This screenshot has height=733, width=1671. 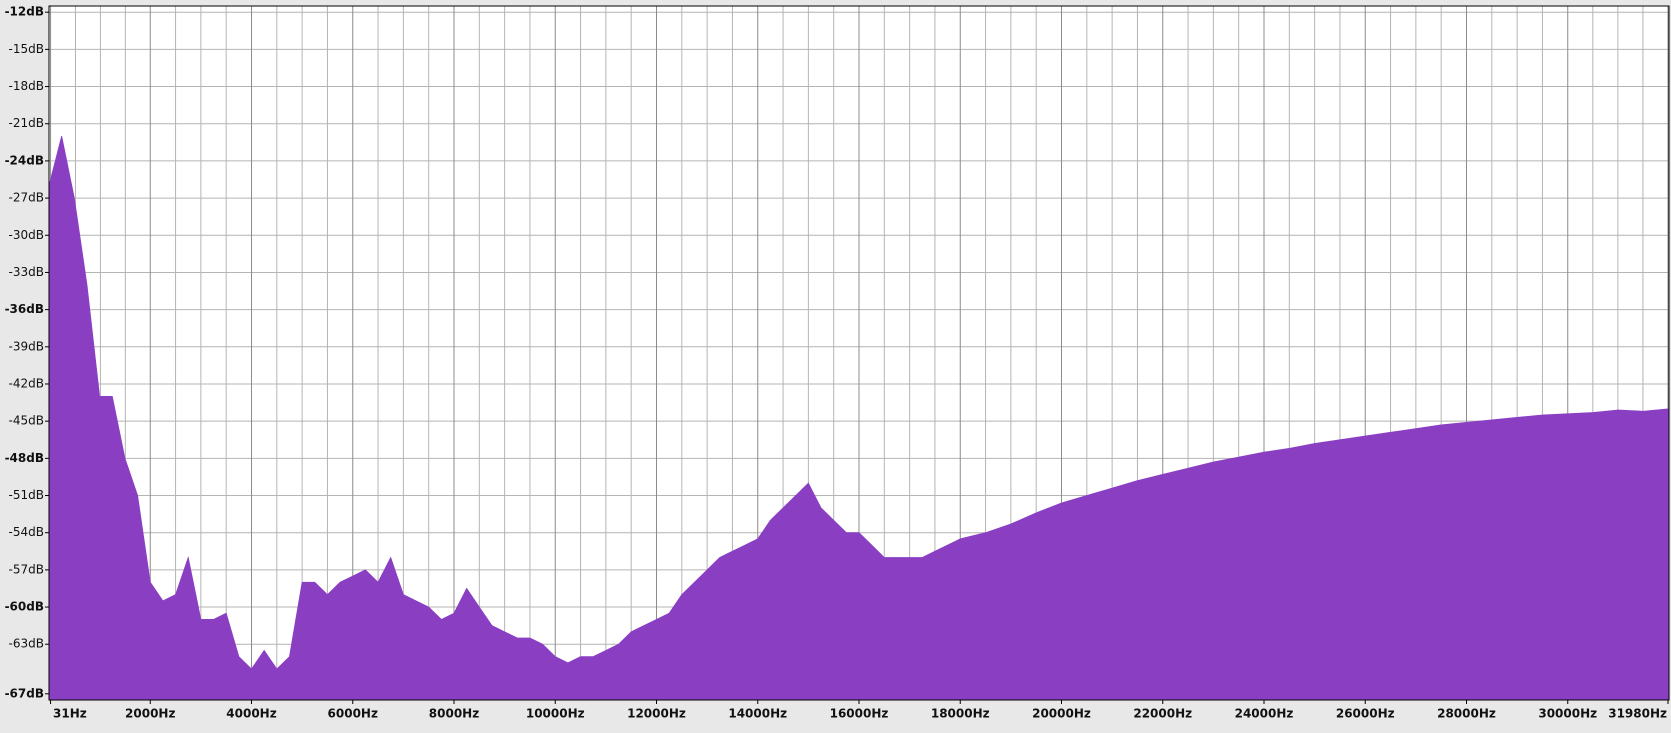 I want to click on y-tick-label: -15dB, so click(x=26, y=49).